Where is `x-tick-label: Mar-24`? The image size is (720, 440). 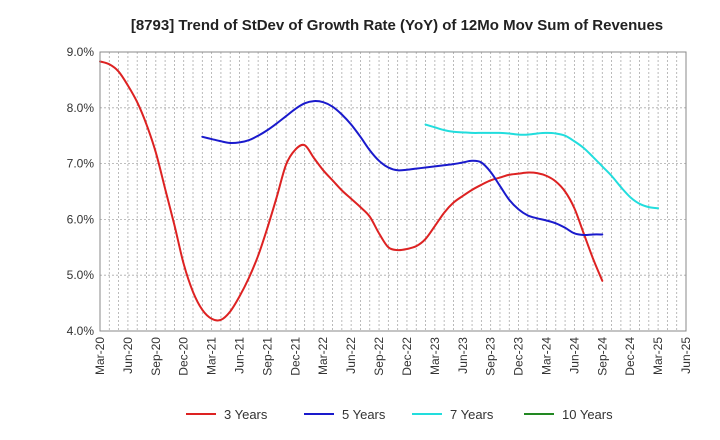 x-tick-label: Mar-24 is located at coordinates (546, 356).